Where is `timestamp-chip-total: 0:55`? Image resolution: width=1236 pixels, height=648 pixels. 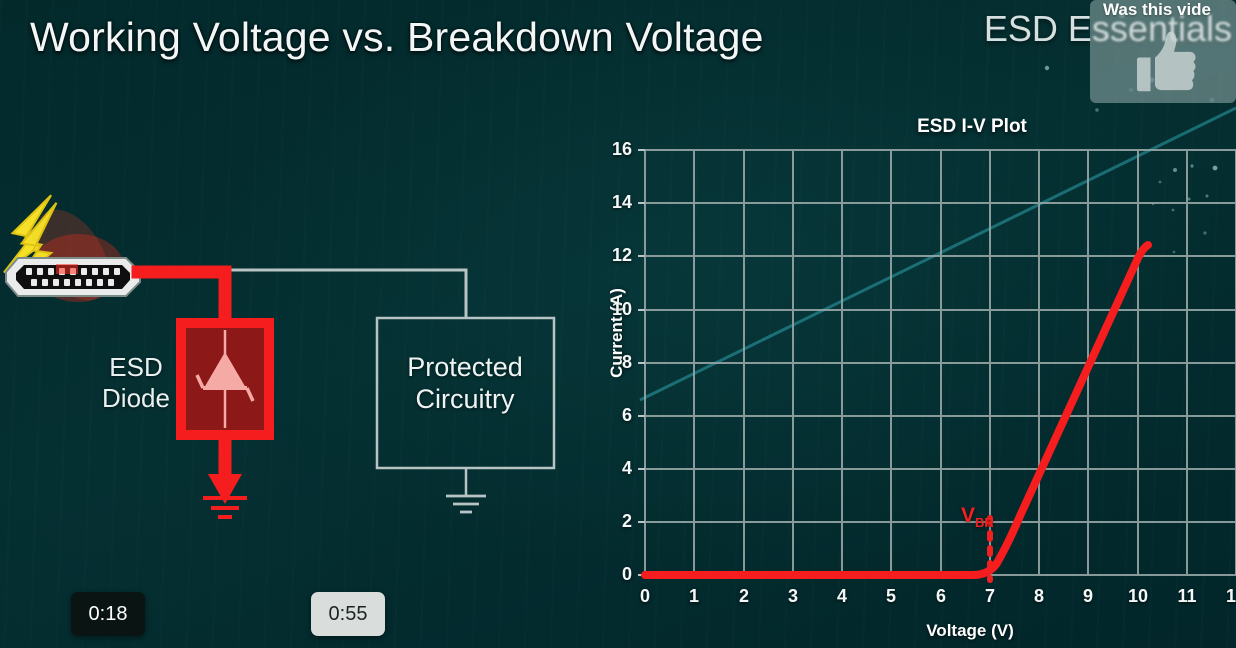
timestamp-chip-total: 0:55 is located at coordinates (348, 614).